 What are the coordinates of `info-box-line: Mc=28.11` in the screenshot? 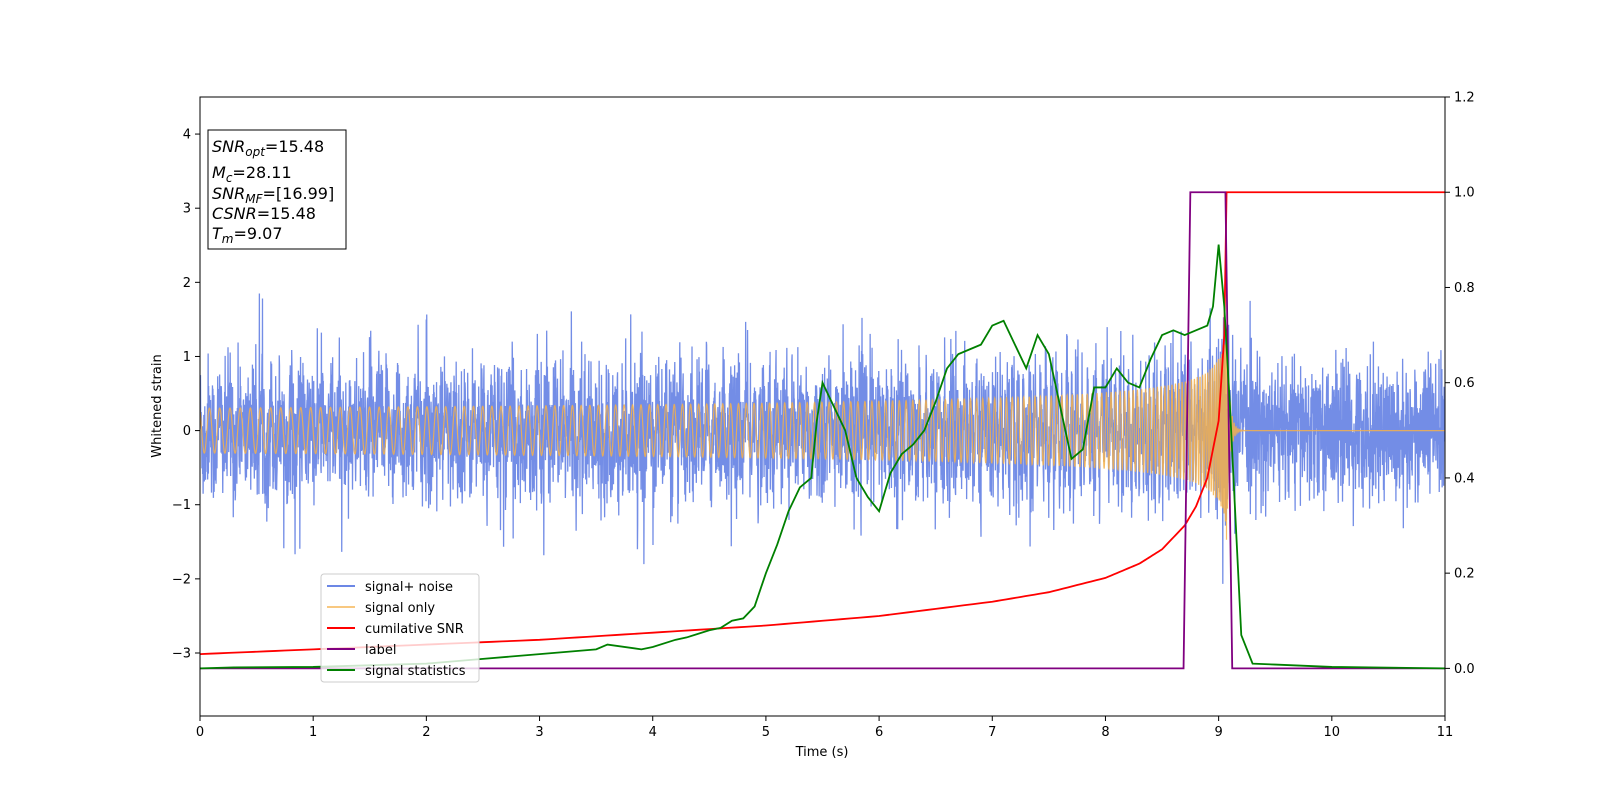 It's located at (252, 174).